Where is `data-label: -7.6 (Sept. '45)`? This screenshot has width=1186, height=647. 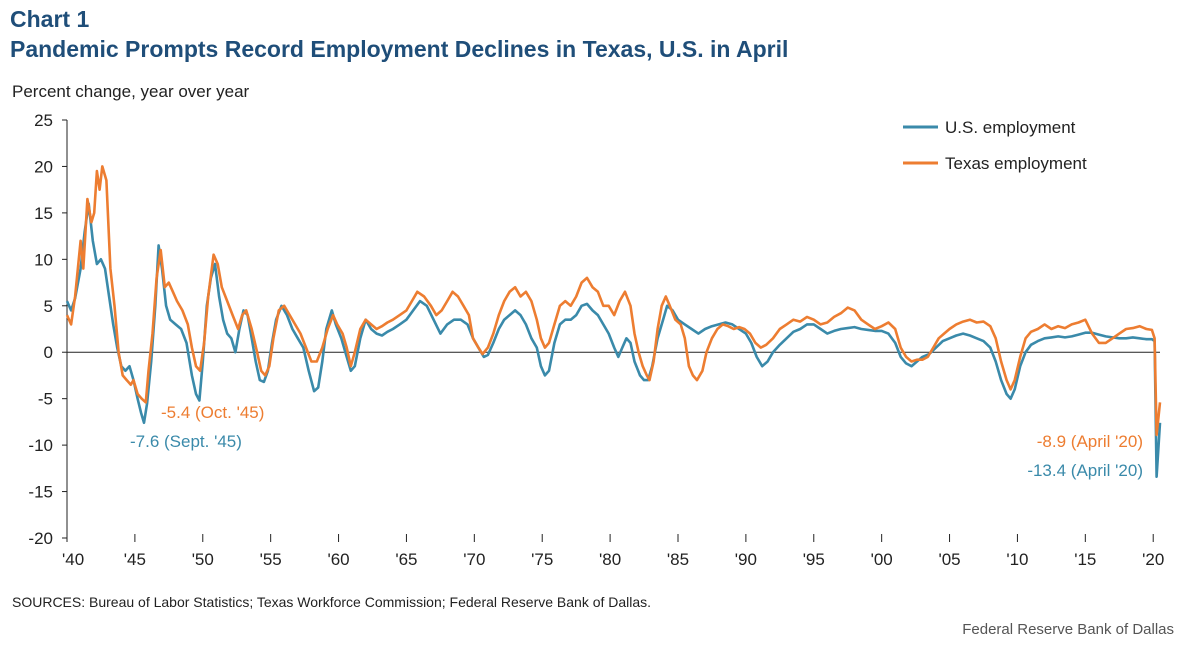
data-label: -7.6 (Sept. '45) is located at coordinates (186, 441).